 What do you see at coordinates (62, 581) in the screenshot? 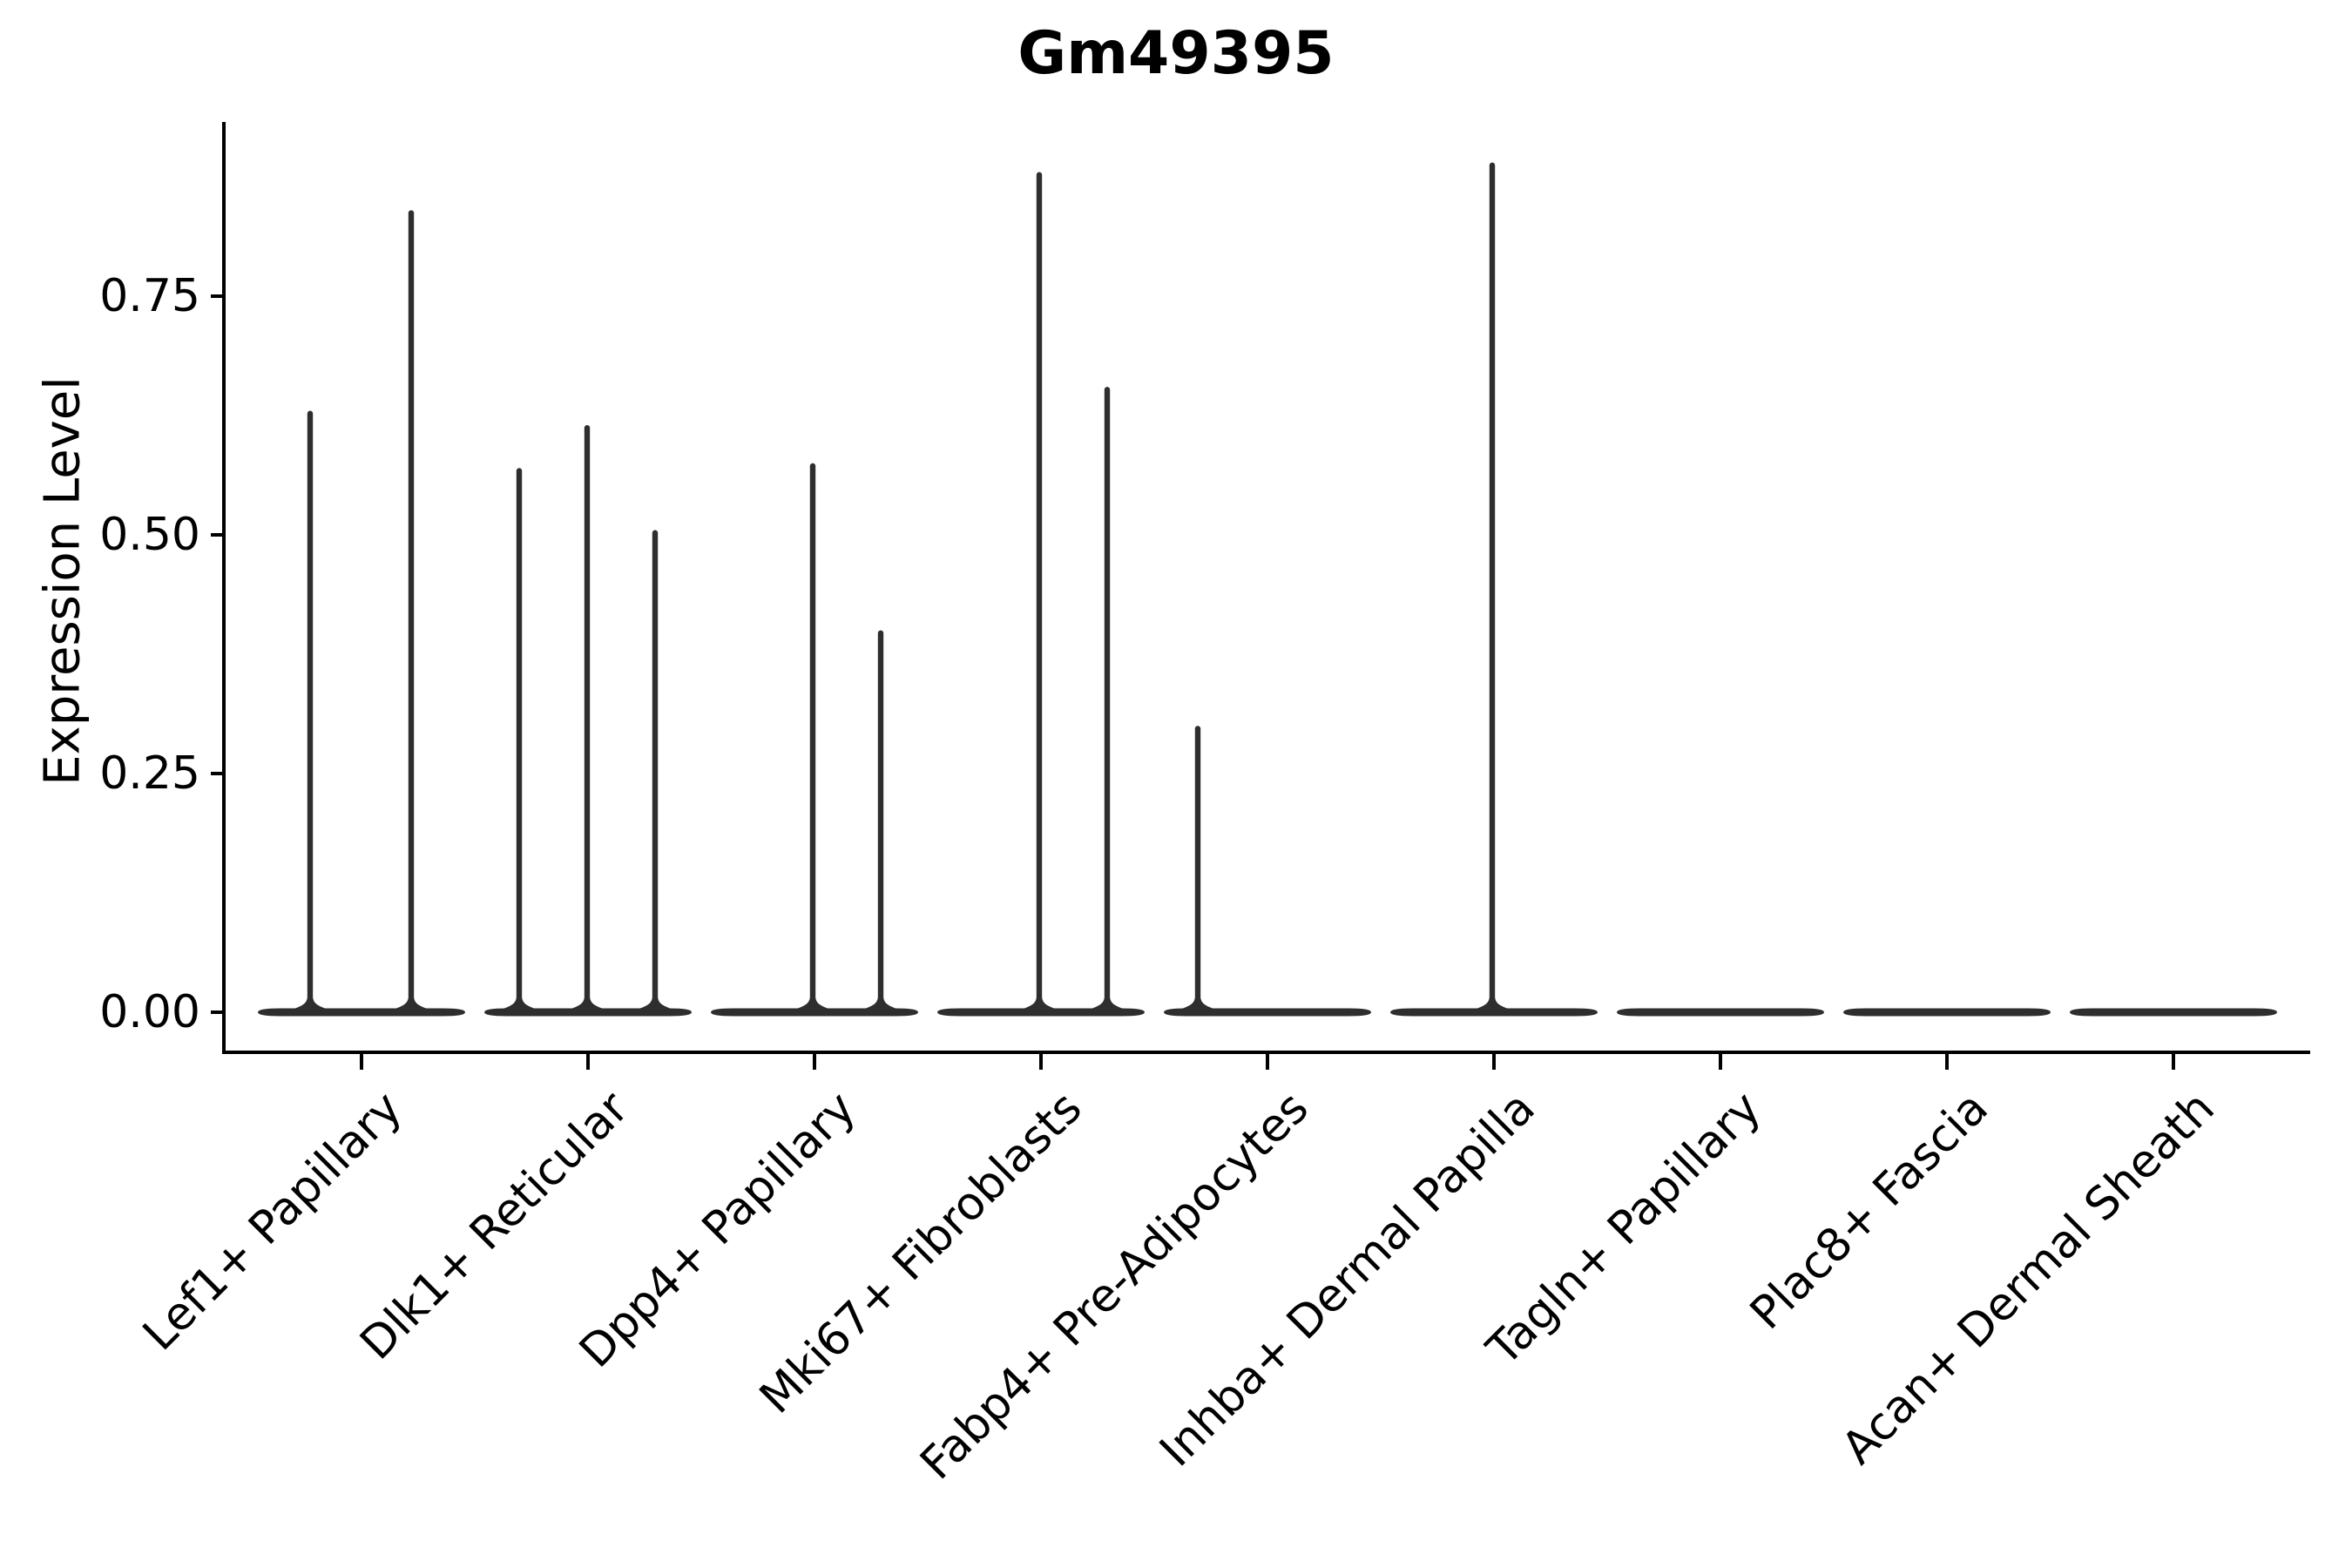
I see `y-axis-label: Expression Level` at bounding box center [62, 581].